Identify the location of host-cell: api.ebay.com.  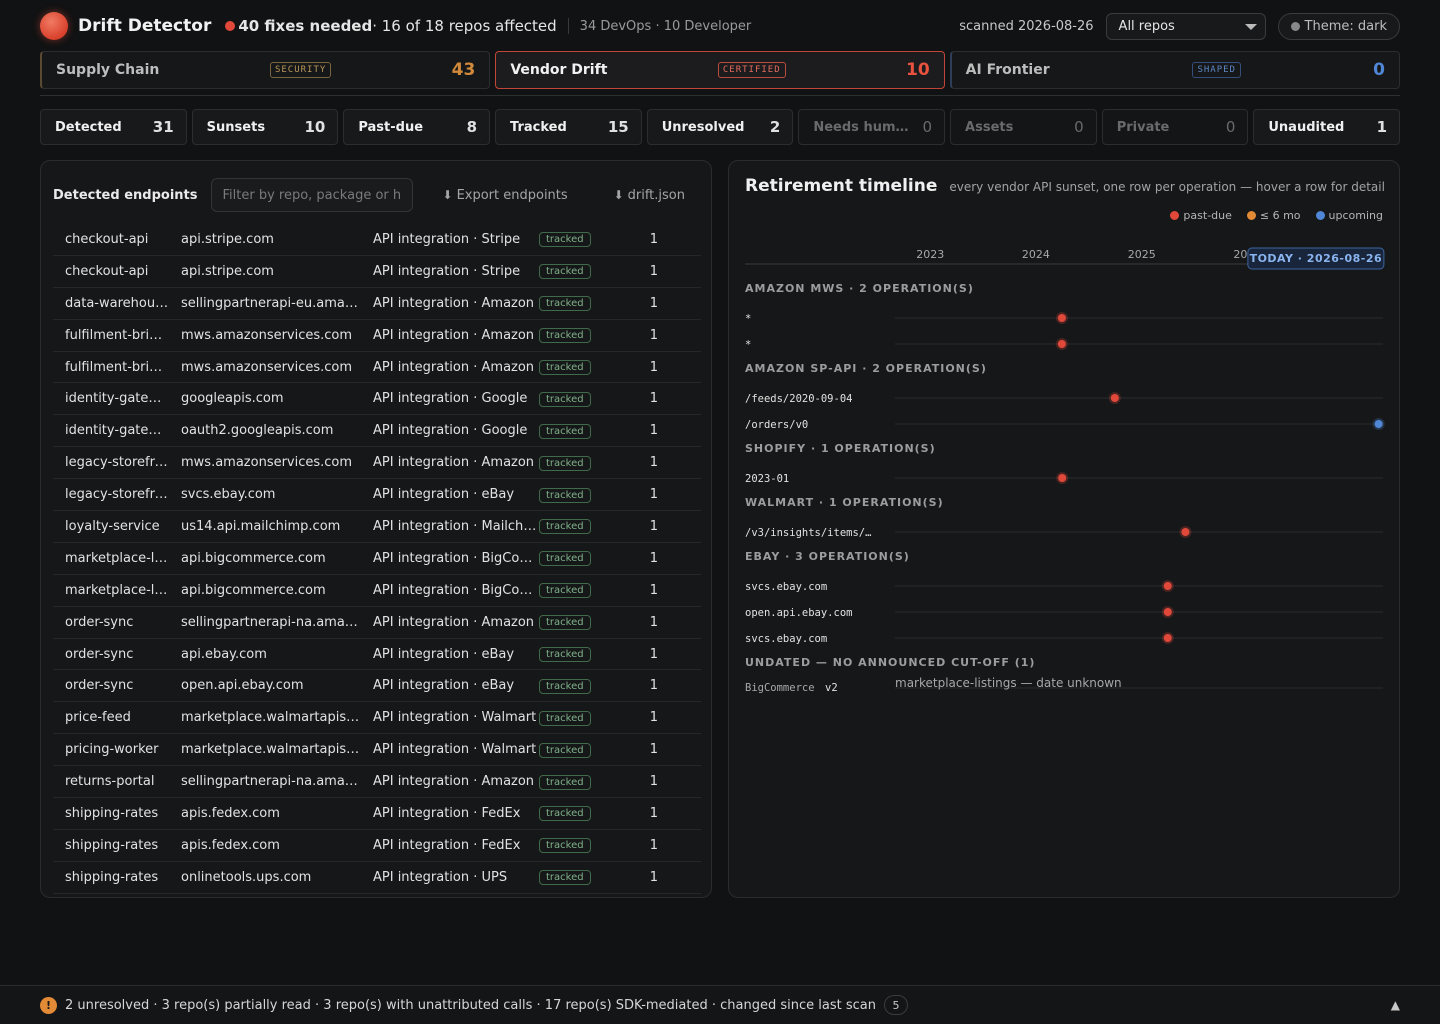
(224, 654).